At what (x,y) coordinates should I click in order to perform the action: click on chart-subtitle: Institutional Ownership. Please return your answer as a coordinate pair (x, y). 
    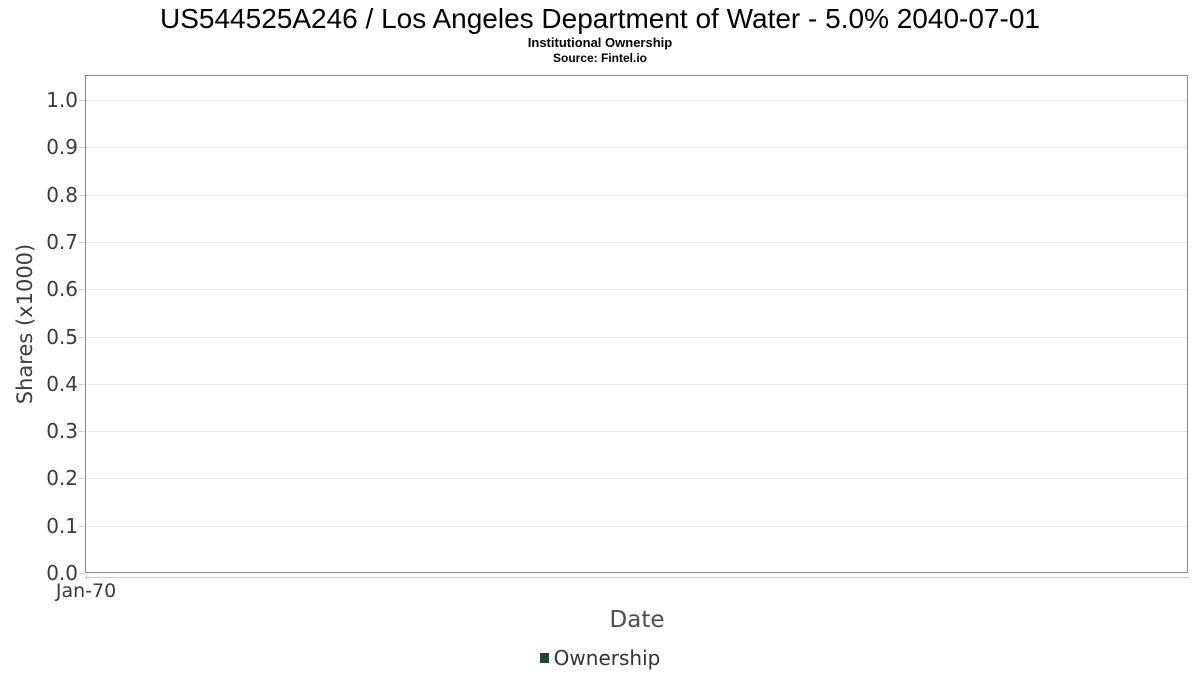
    Looking at the image, I should click on (600, 42).